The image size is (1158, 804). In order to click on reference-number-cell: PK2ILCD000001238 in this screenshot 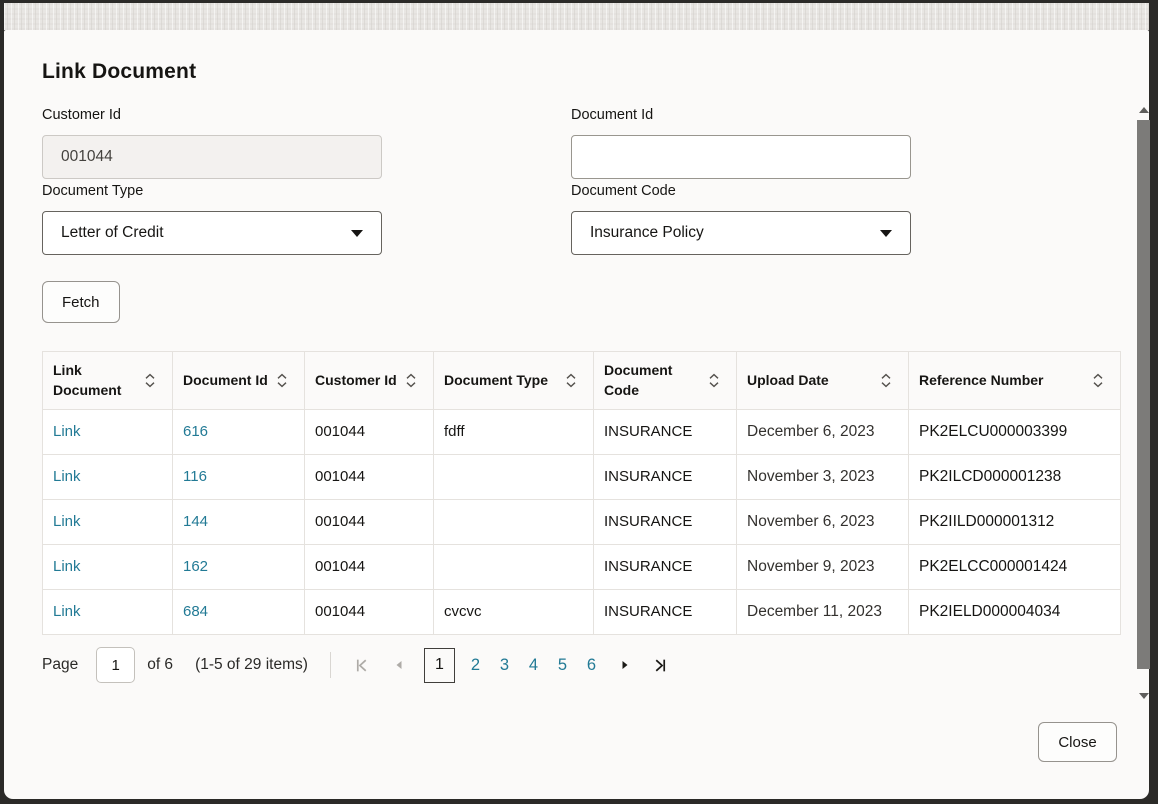, I will do `click(1014, 476)`.